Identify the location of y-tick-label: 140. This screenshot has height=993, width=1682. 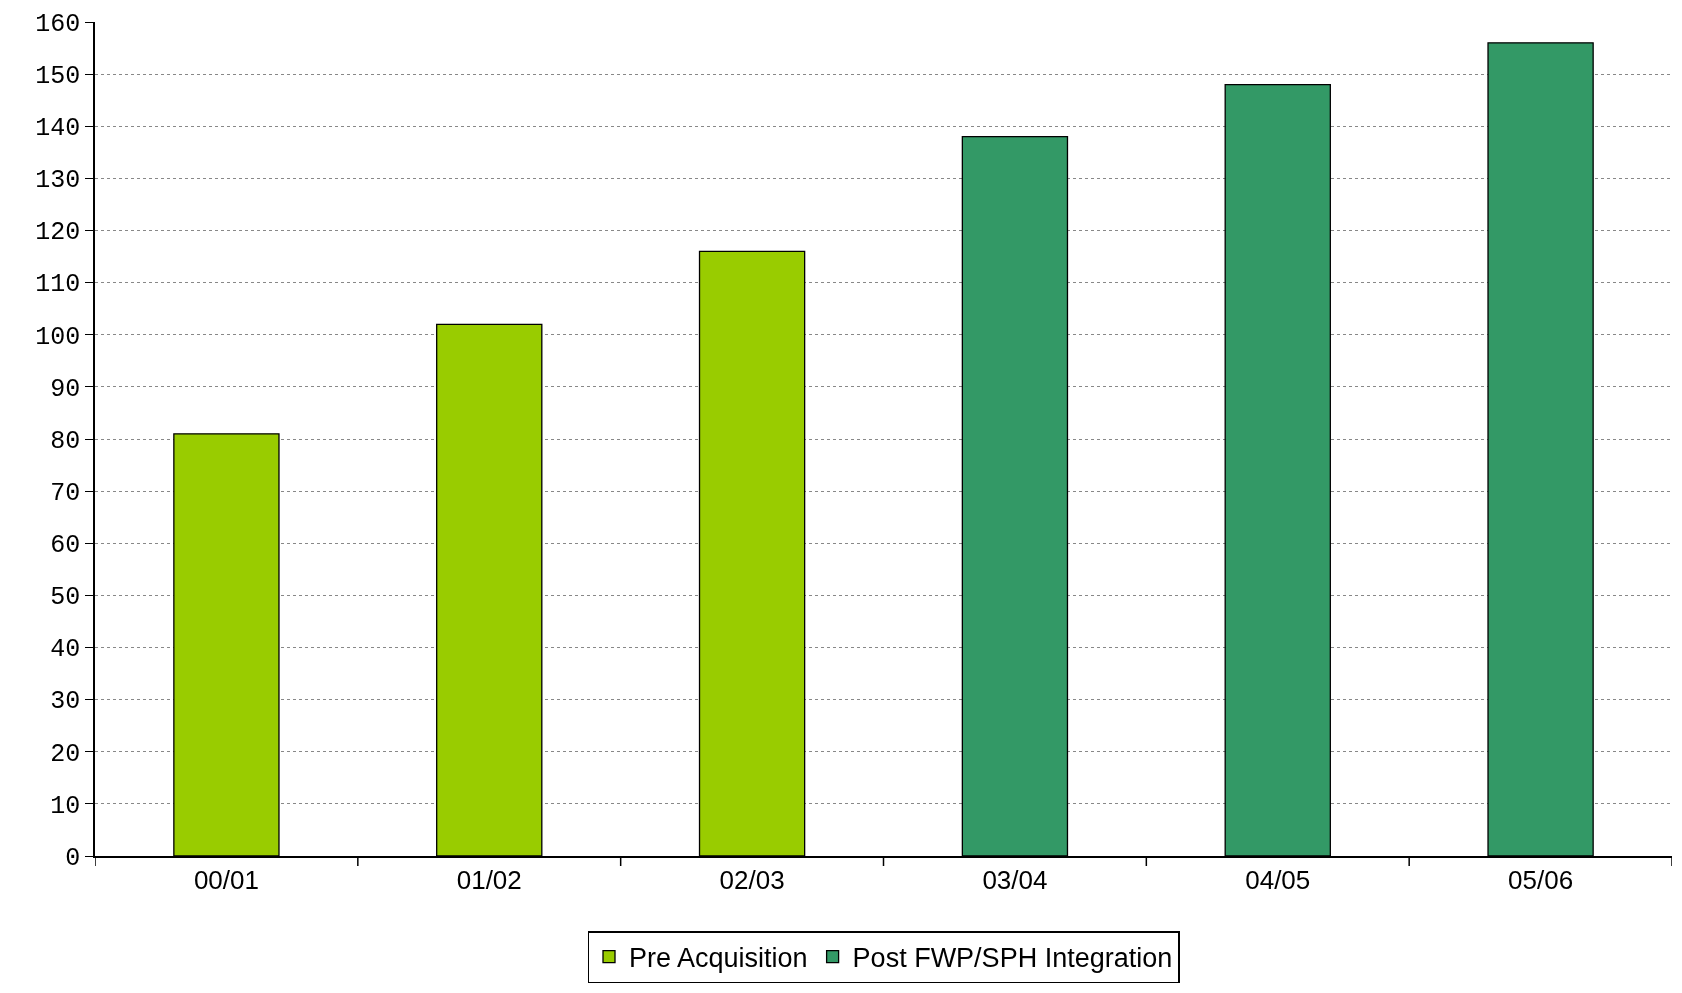
(58, 128).